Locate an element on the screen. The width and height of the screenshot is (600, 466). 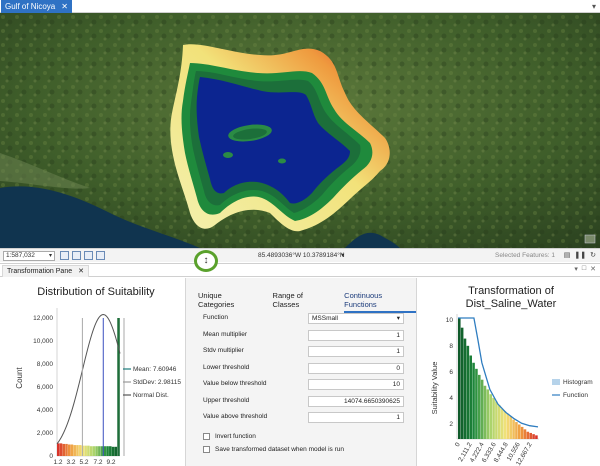
ocean-south is located at coordinates (372, 240).